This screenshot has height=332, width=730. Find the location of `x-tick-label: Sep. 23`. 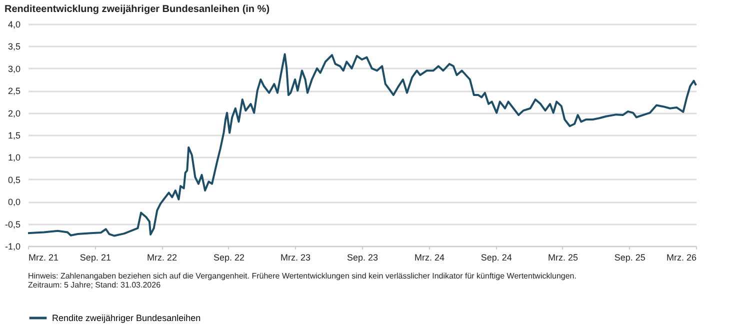

x-tick-label: Sep. 23 is located at coordinates (362, 257).